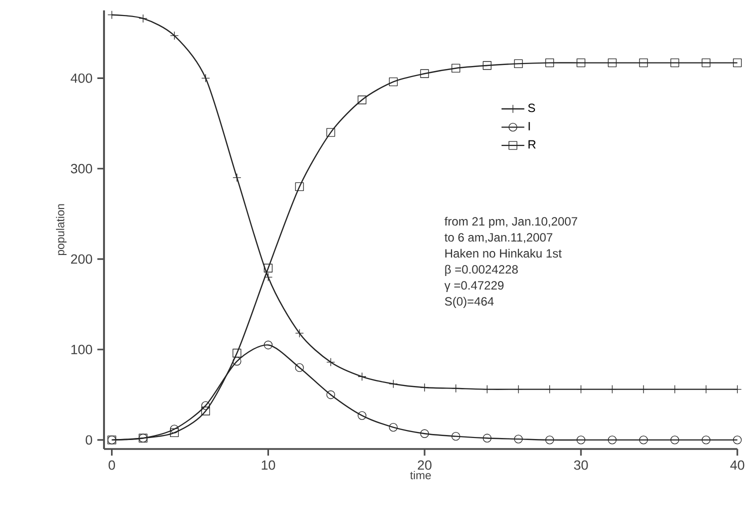 This screenshot has width=756, height=521. Describe the element at coordinates (61, 230) in the screenshot. I see `y-axis-title: population` at that location.